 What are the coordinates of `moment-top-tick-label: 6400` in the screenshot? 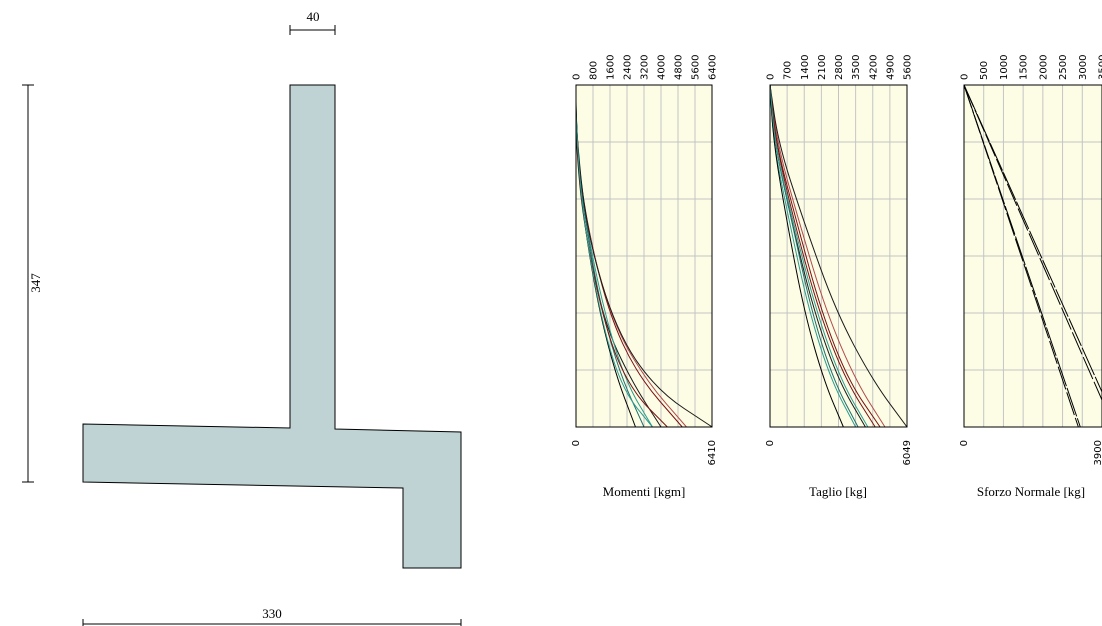 It's located at (713, 67).